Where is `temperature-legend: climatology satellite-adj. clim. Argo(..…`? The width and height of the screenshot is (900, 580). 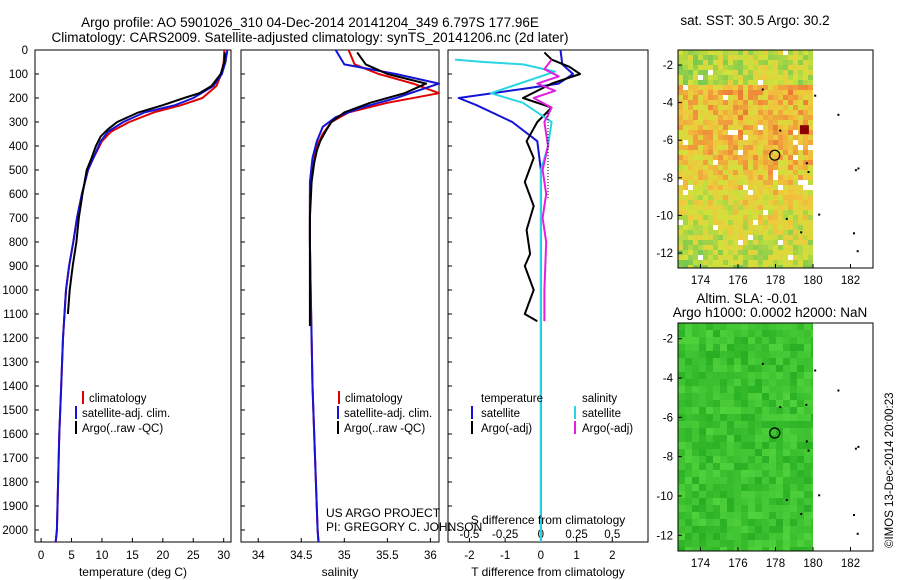
temperature-legend: climatology satellite-adj. clim. Argo(..… is located at coordinates (122, 413).